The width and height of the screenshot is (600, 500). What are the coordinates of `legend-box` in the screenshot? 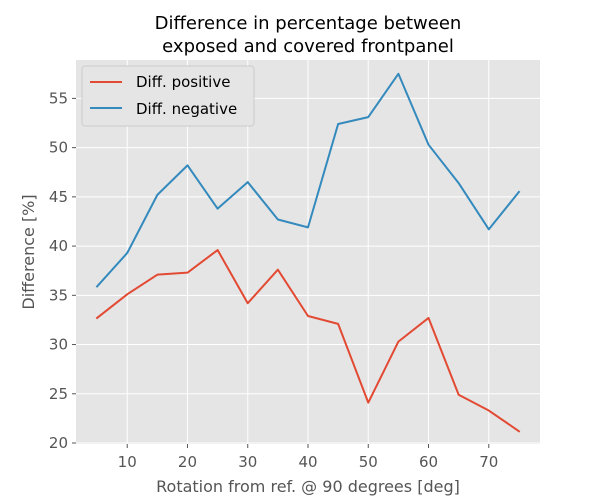 It's located at (168, 96).